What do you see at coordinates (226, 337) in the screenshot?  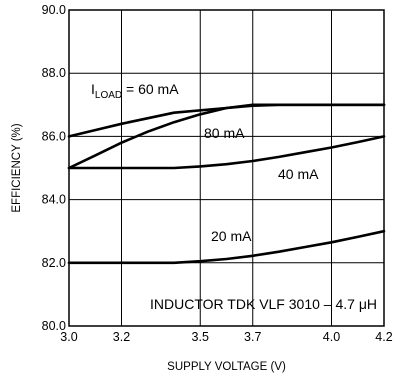 I see `x-tick-labels: 3.0 3.2 3.5 3.7 4.0 4.2` at bounding box center [226, 337].